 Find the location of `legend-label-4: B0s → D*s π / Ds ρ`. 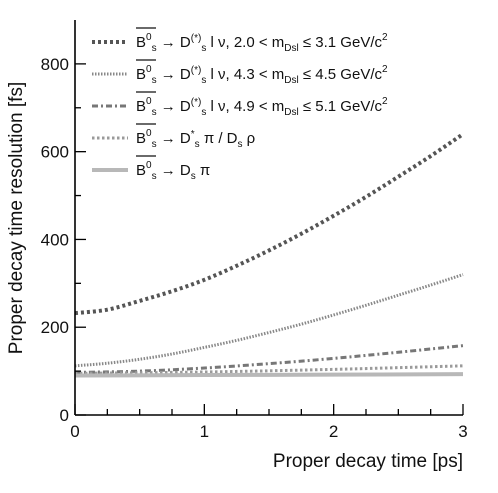

legend-label-4: B0s → D*s π / Ds ρ is located at coordinates (195, 139).